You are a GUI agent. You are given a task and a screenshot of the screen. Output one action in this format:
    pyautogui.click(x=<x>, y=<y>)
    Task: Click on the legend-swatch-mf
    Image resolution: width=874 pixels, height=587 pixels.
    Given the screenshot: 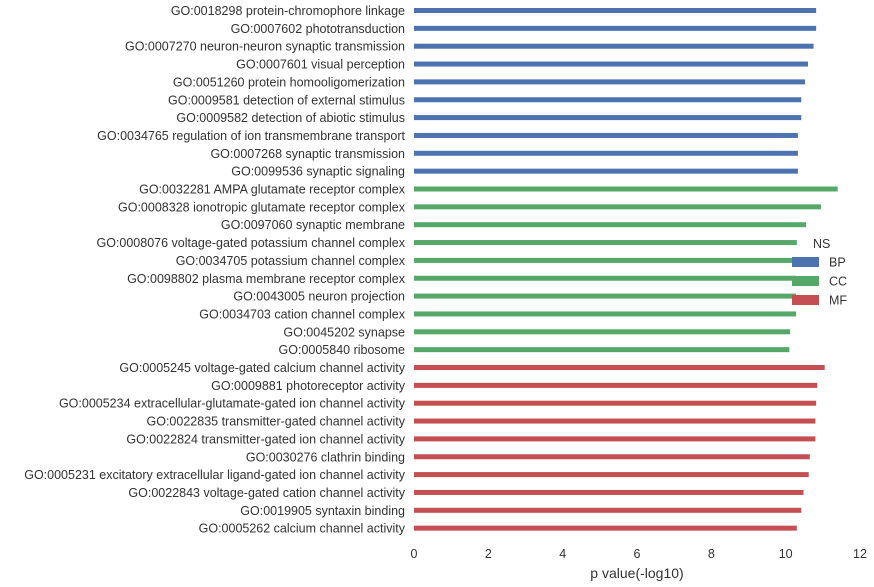 What is the action you would take?
    pyautogui.click(x=805, y=300)
    